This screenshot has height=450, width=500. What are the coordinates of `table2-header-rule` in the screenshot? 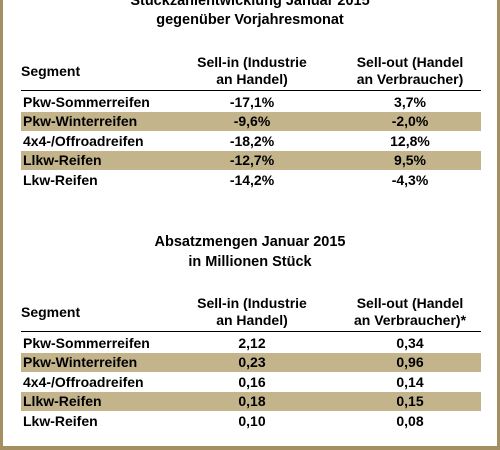 It's located at (251, 331).